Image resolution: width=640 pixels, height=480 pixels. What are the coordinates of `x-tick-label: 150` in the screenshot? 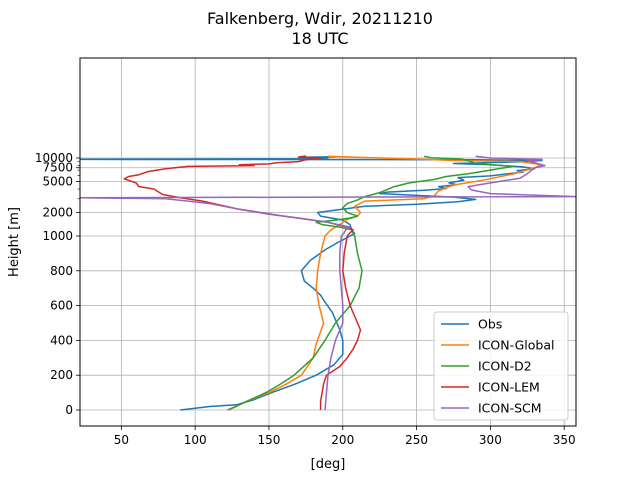 It's located at (268, 440).